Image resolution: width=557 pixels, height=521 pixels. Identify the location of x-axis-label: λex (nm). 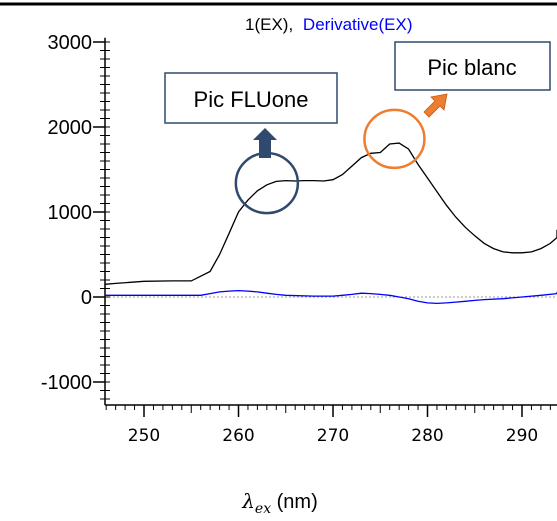
(279, 503).